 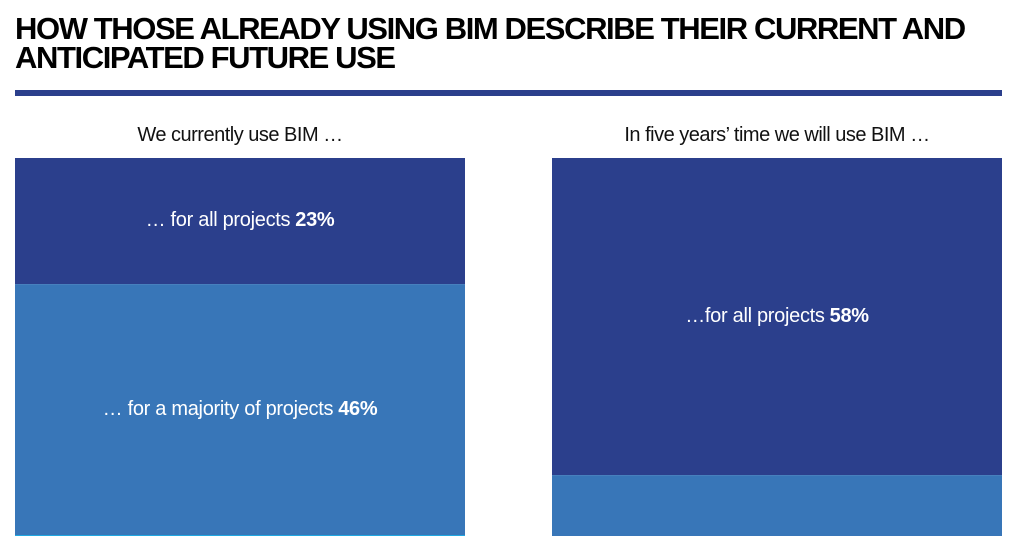 I want to click on segment-label: … for a majority of projects, so click(x=218, y=409).